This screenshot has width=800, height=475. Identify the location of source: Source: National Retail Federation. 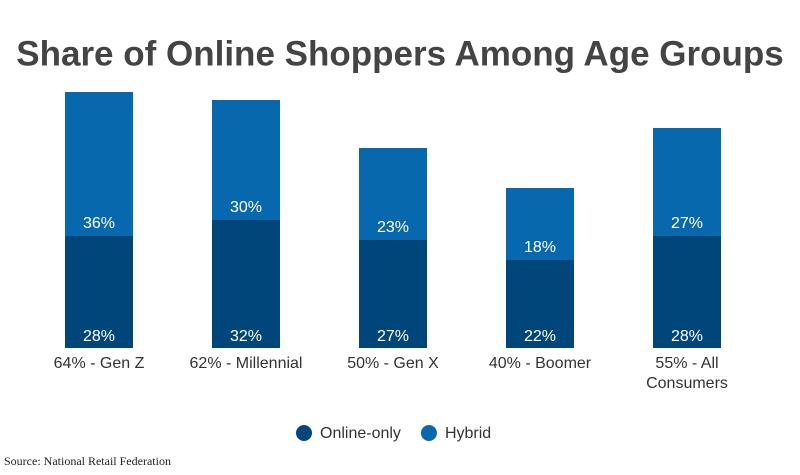
(87, 461).